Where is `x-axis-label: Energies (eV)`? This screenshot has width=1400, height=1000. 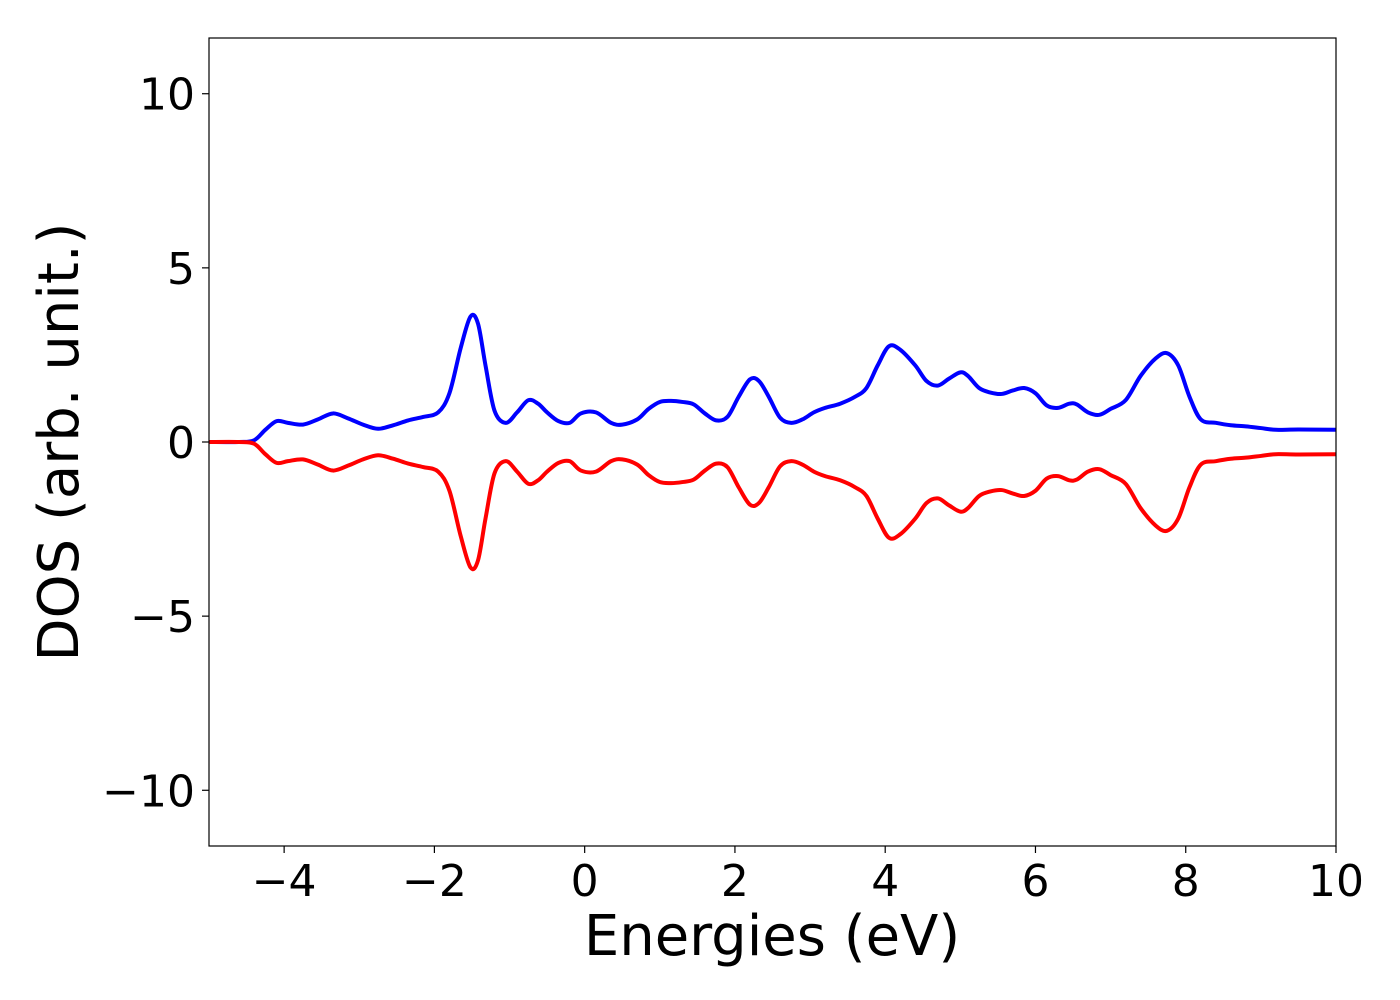
x-axis-label: Energies (eV) is located at coordinates (772, 936).